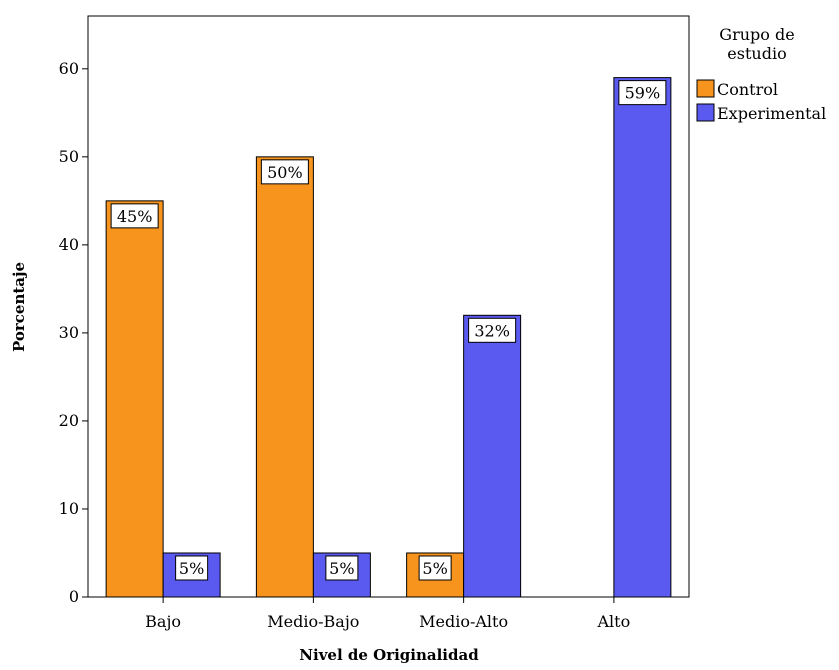  I want to click on x-axis: Bajo Medio-Bajo Medio-Alto Alto, so click(387, 614).